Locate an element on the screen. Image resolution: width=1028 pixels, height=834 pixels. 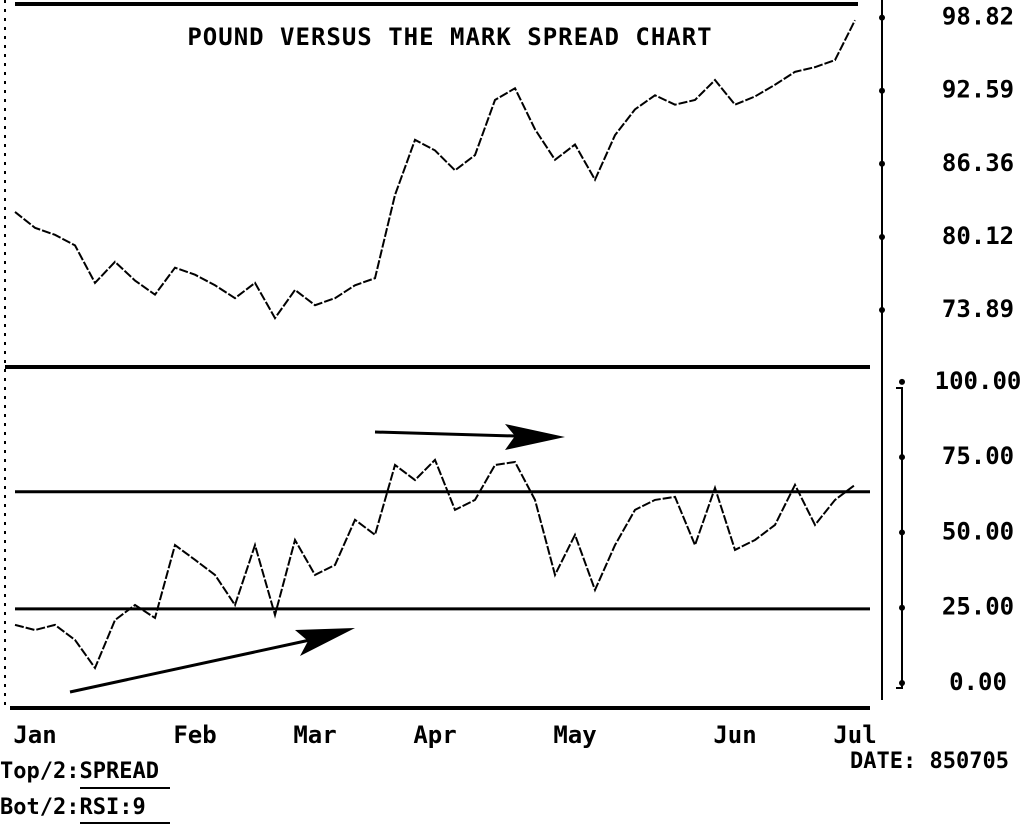
rsi-bracket is located at coordinates (899, 538).